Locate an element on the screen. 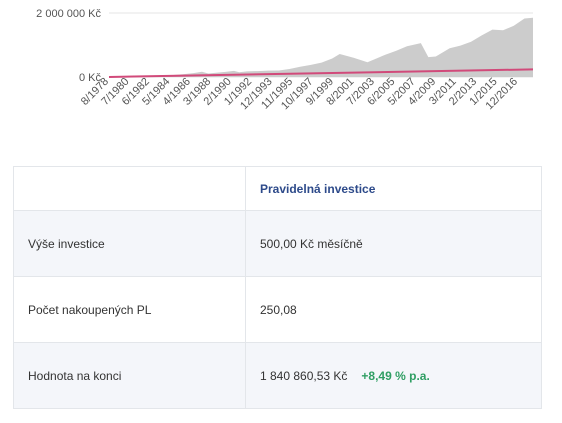 The width and height of the screenshot is (562, 423). invested-amount-line is located at coordinates (321, 73).